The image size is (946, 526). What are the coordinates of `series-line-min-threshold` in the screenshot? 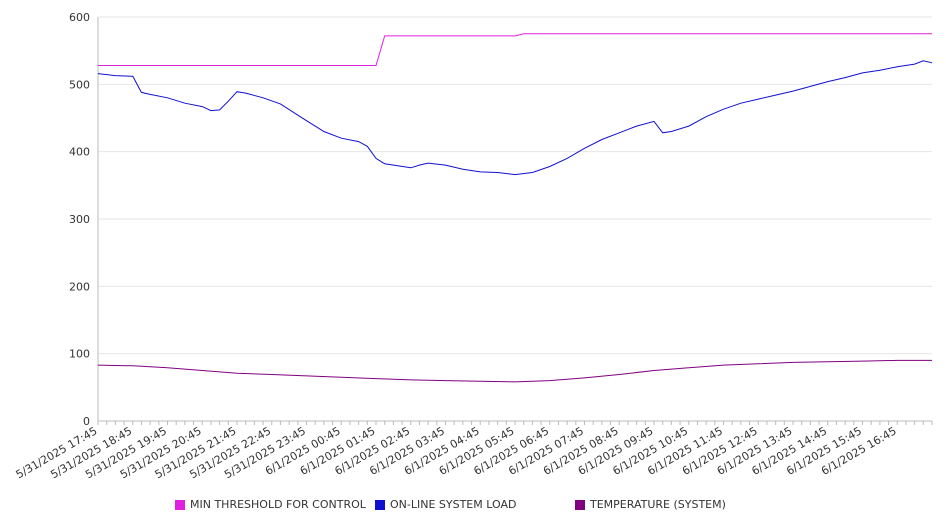 It's located at (515, 49).